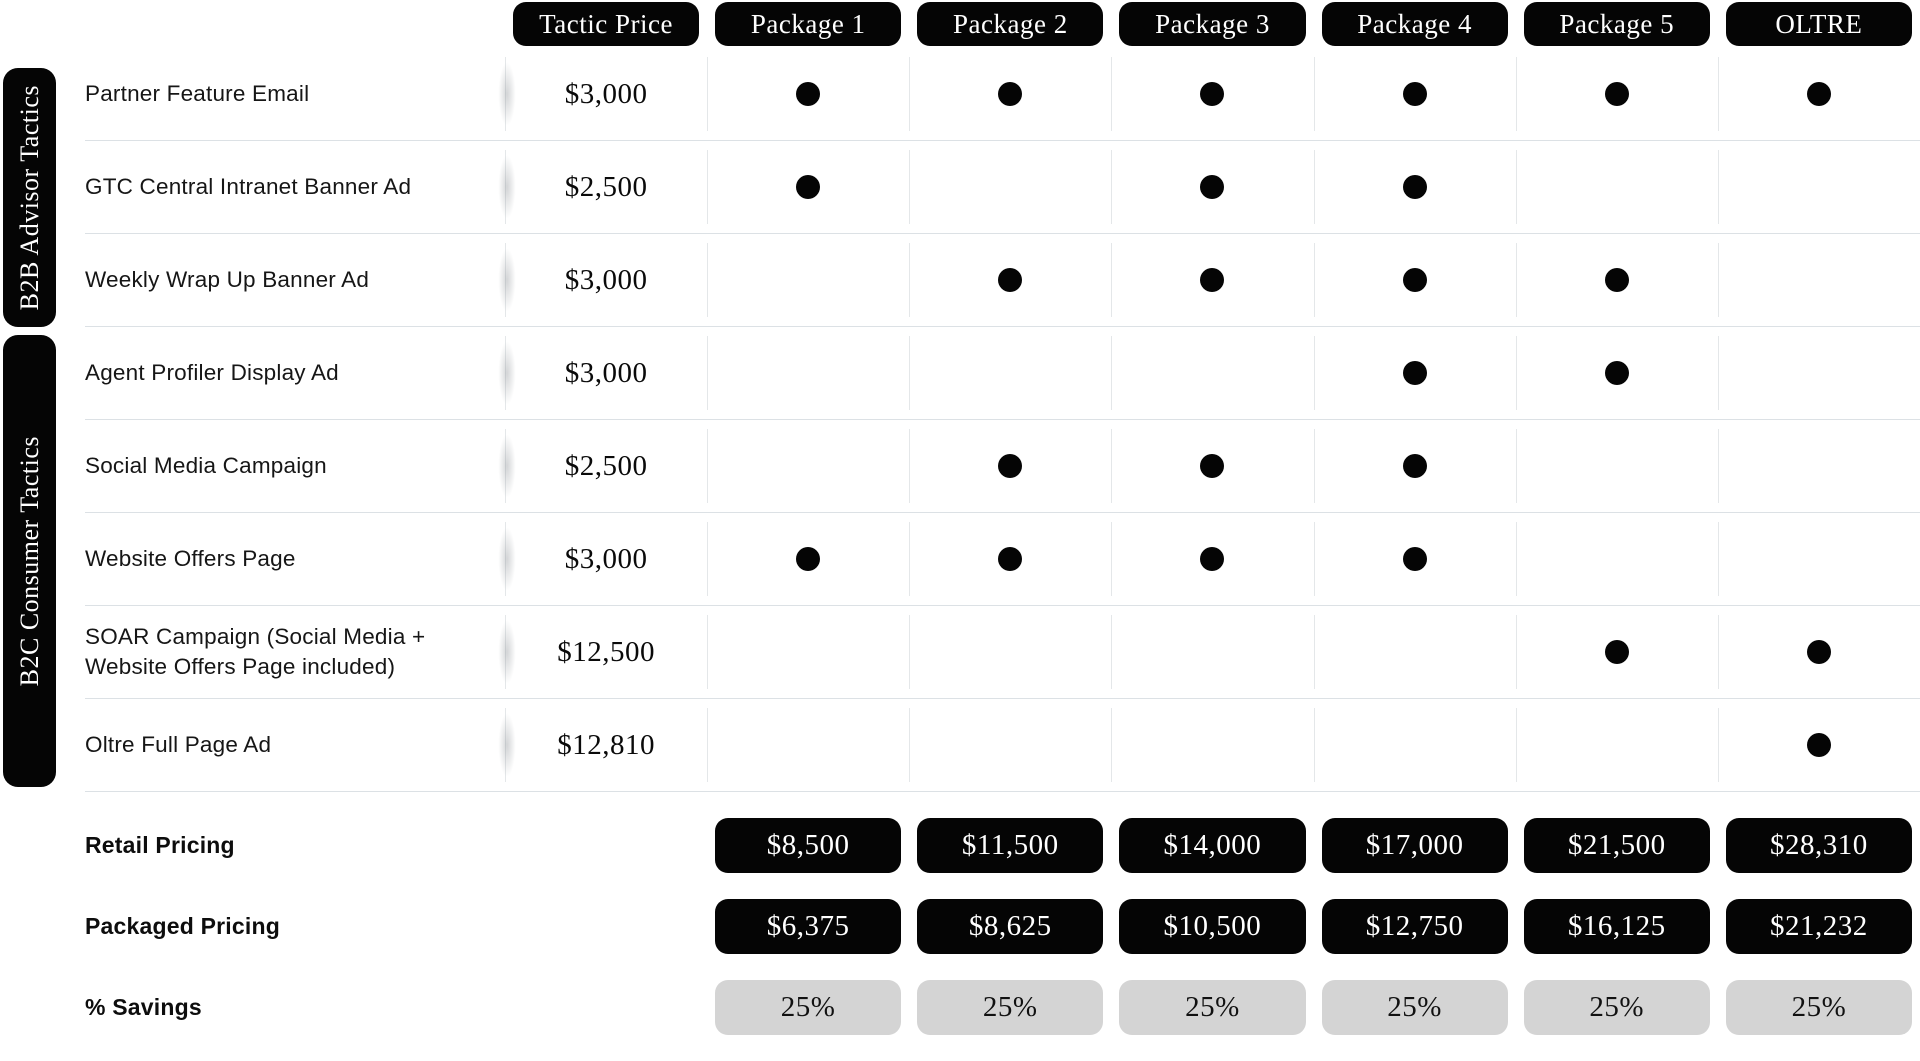 This screenshot has height=1061, width=1920. What do you see at coordinates (1414, 1007) in the screenshot?
I see `summary-value-package-4: 25%` at bounding box center [1414, 1007].